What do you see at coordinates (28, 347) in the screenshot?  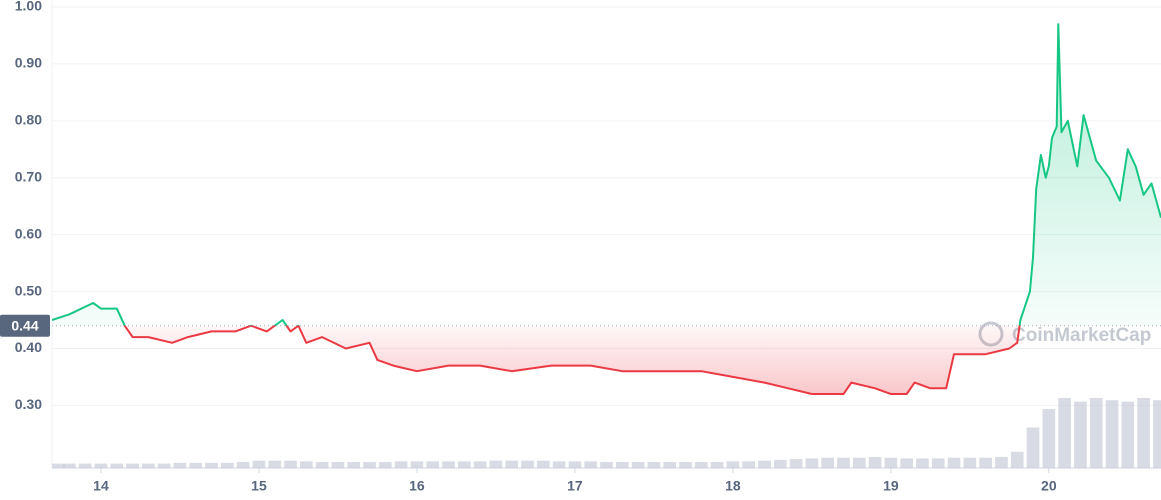 I see `y-tick-label: 0.40` at bounding box center [28, 347].